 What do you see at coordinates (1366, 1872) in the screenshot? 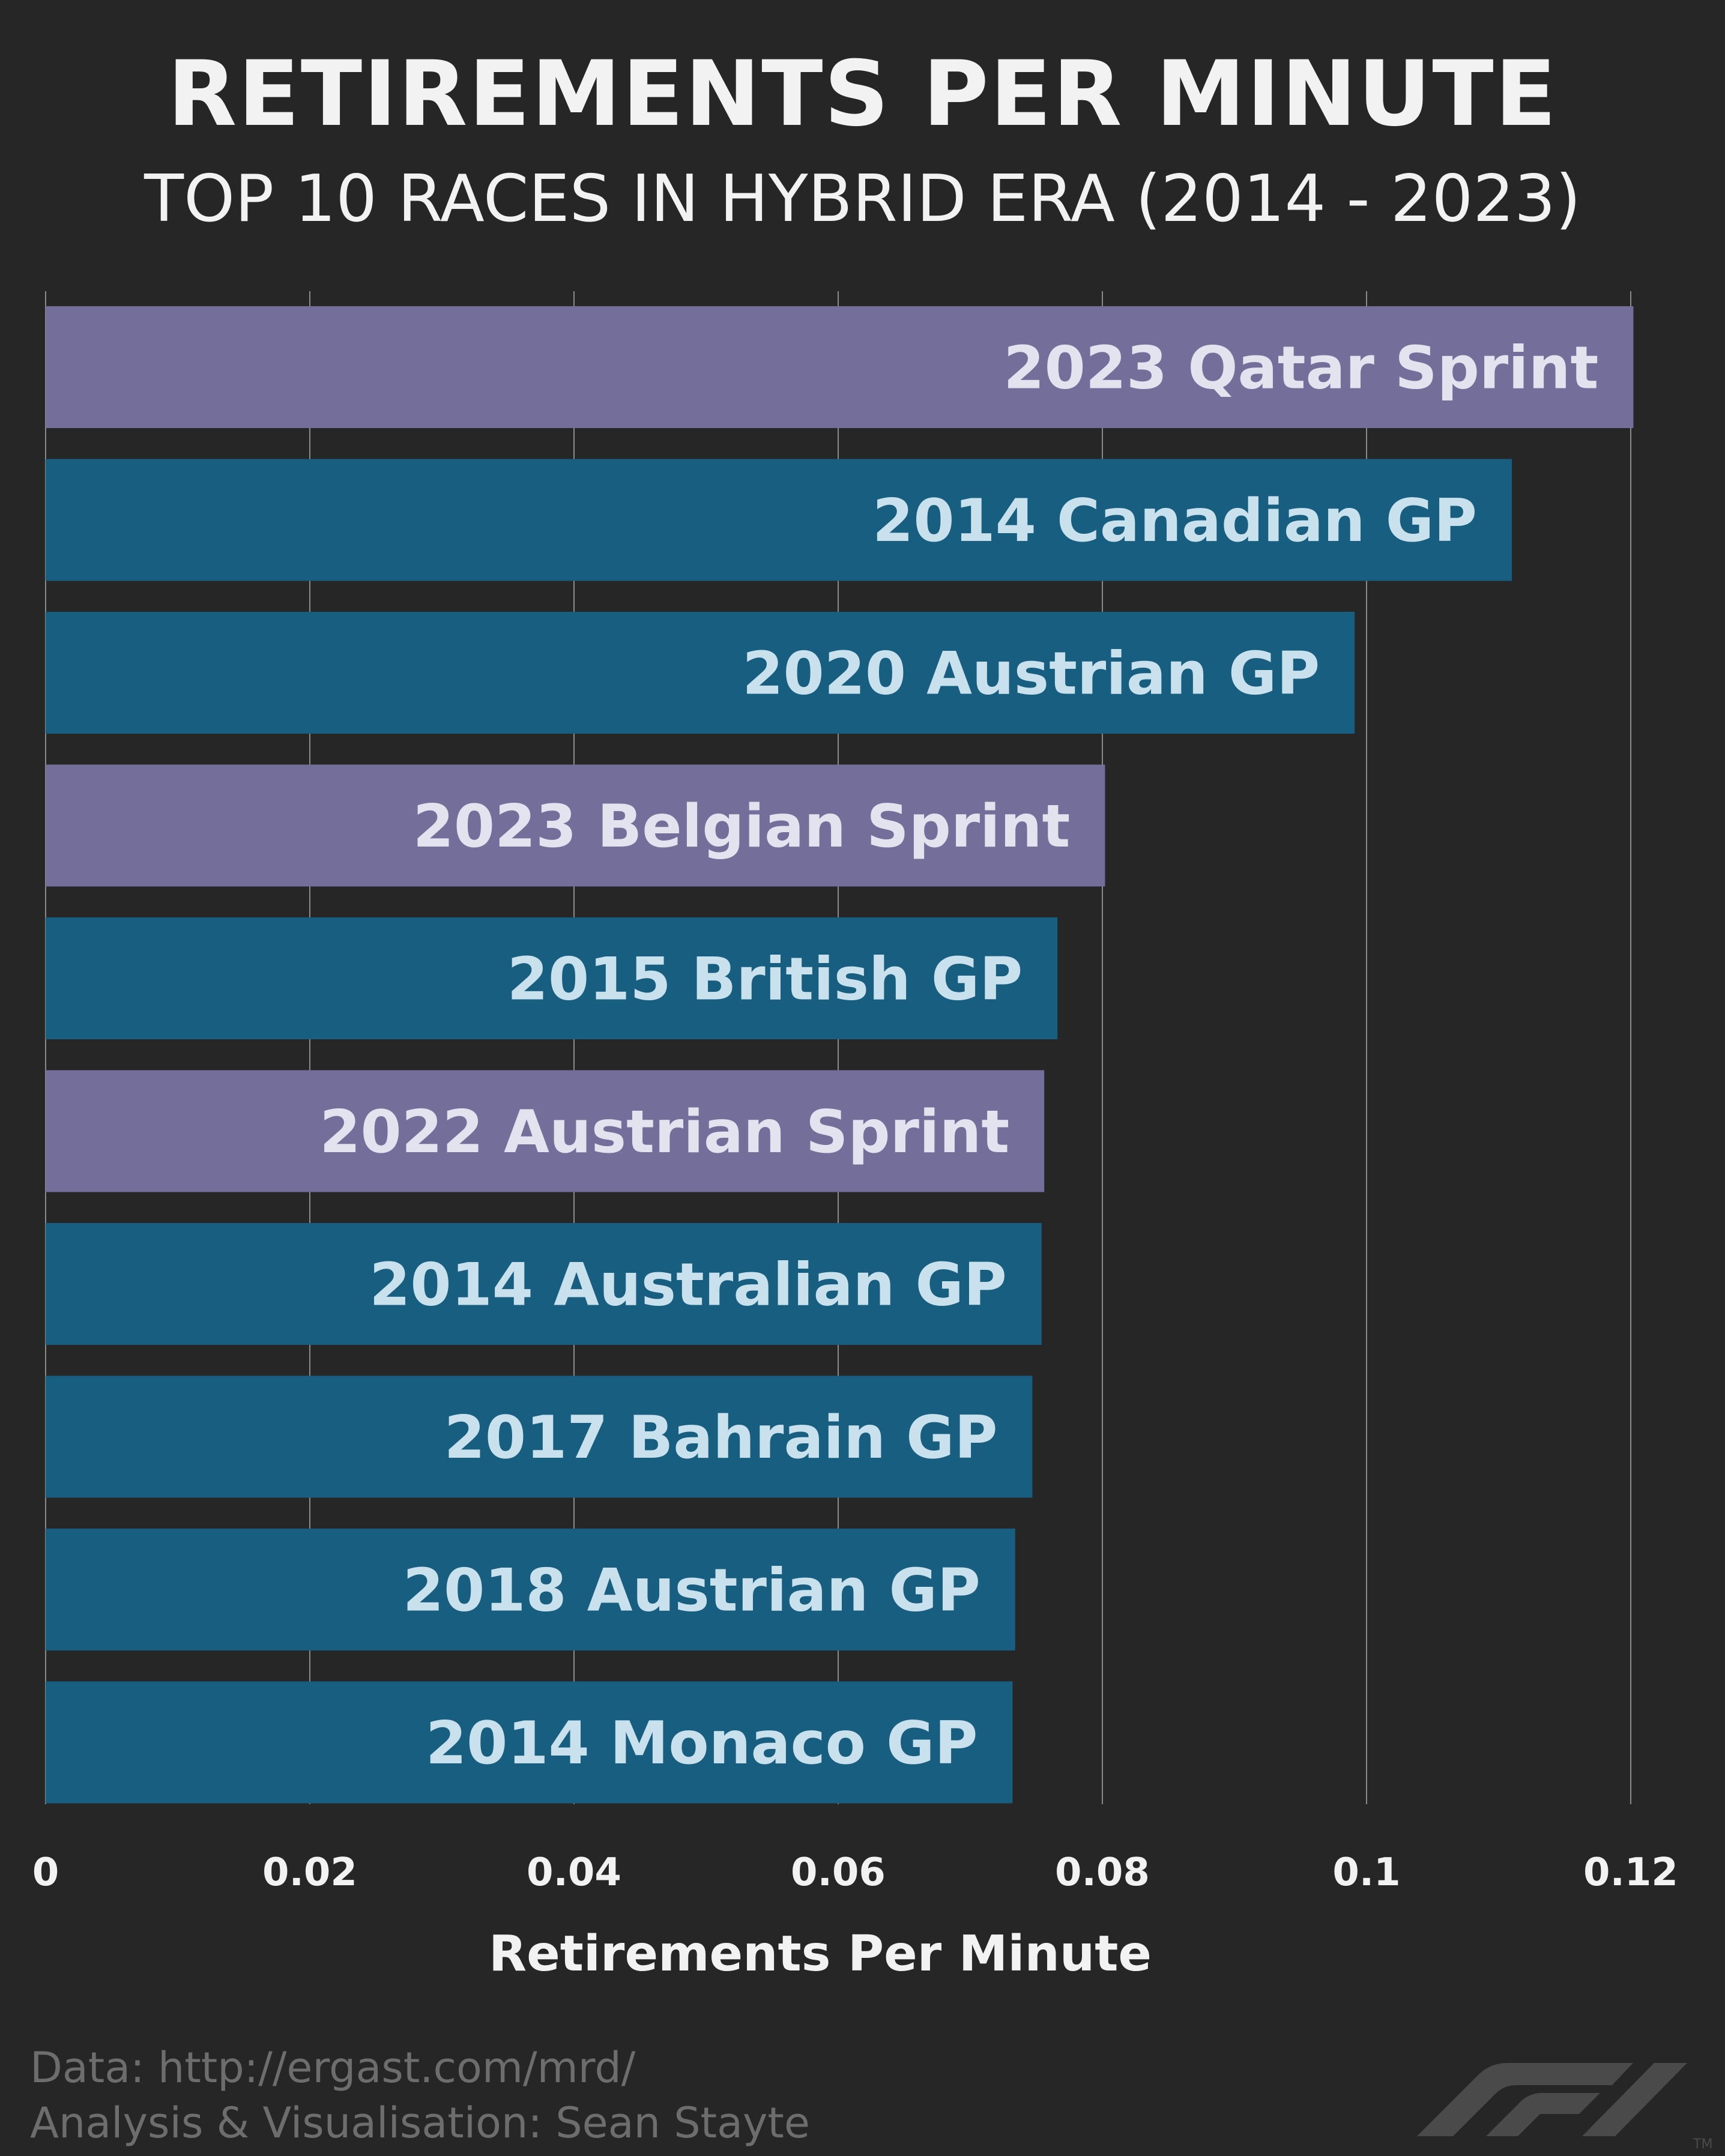
I see `x-tick-label: 0.1` at bounding box center [1366, 1872].